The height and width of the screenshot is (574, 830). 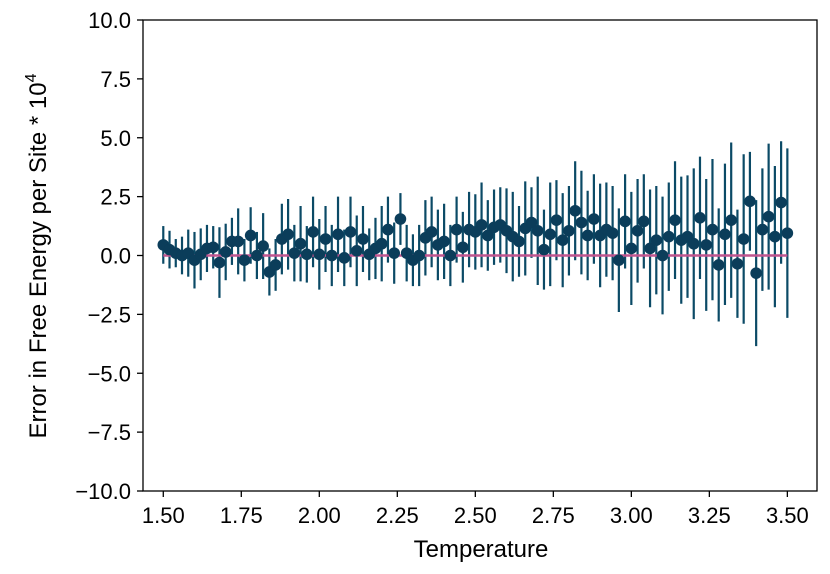 I want to click on x-tick-label-2: 2.00, so click(x=319, y=515).